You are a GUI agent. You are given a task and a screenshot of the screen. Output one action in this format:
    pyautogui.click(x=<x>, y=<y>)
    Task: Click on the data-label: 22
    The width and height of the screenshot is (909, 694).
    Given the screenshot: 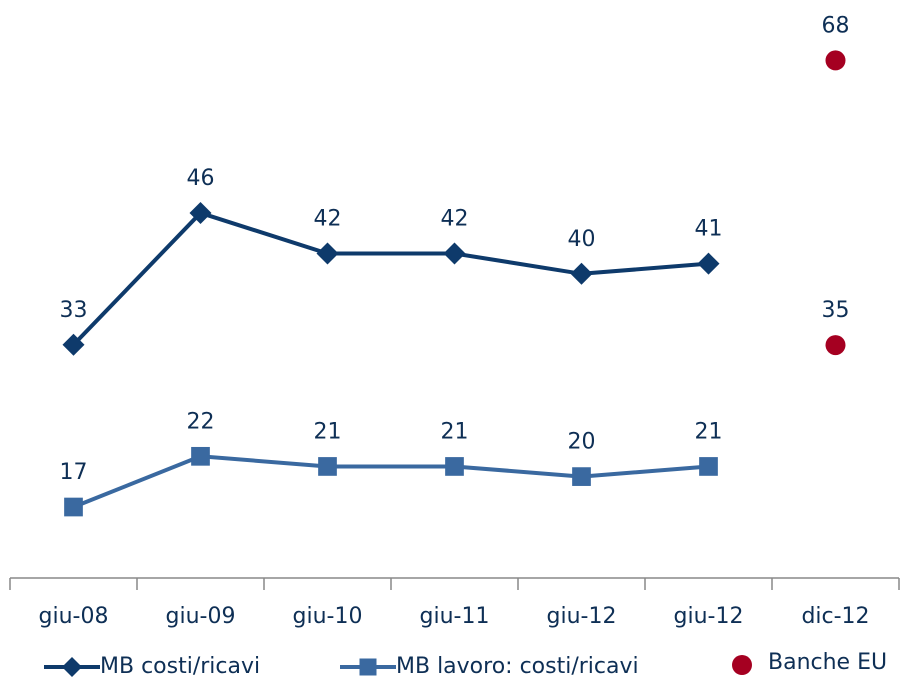 What is the action you would take?
    pyautogui.click(x=201, y=421)
    